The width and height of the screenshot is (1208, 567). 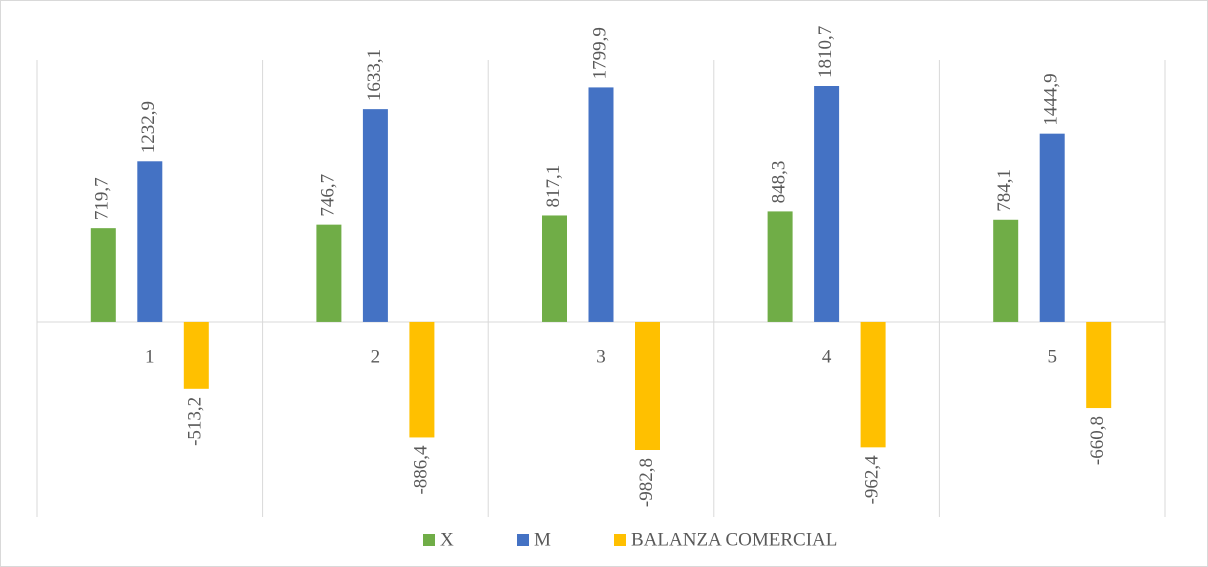 I want to click on data-label: -886,4, so click(x=420, y=470).